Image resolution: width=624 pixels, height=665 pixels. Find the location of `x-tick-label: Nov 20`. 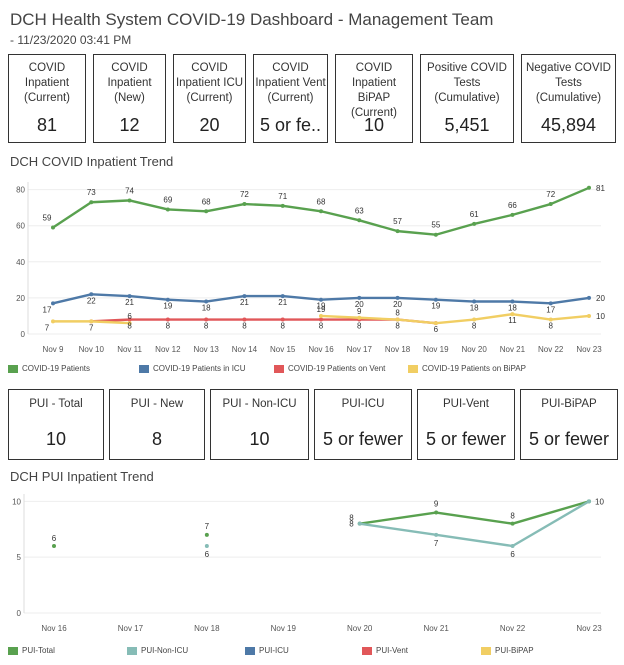

x-tick-label: Nov 20 is located at coordinates (474, 349).